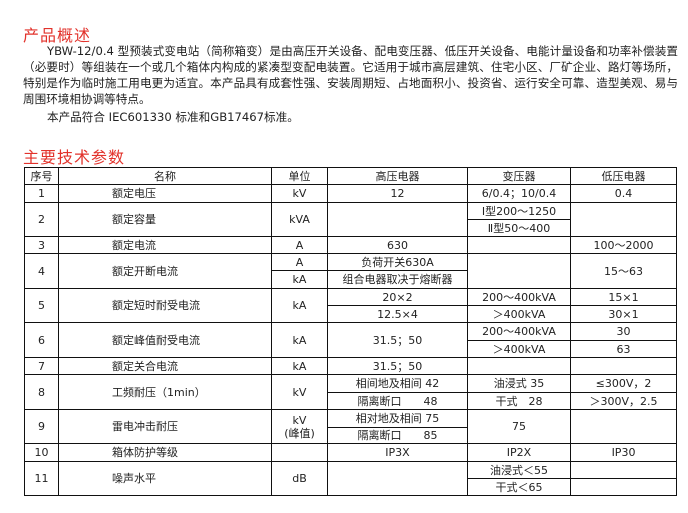 Image resolution: width=688 pixels, height=513 pixels. I want to click on cell-unit: kV (峰值), so click(299, 426).